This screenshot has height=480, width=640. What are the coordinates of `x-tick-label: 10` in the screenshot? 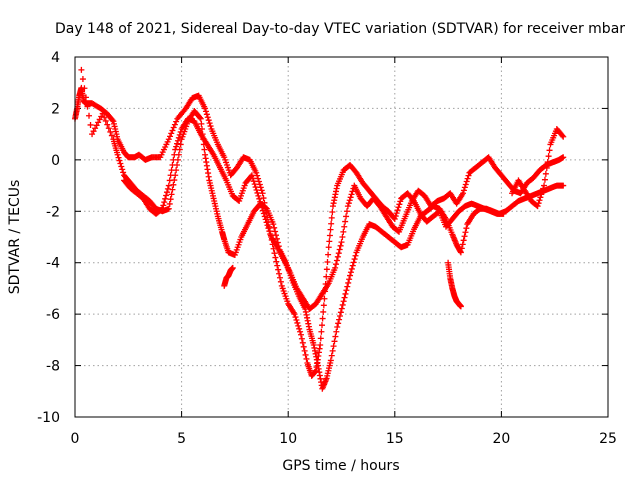 It's located at (288, 439).